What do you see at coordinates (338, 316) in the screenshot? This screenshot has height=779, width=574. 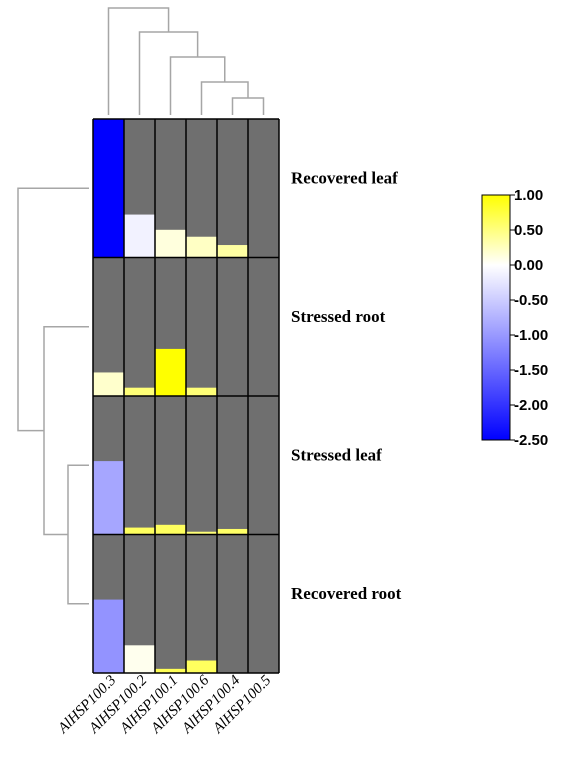 I see `row-label: Stressed root` at bounding box center [338, 316].